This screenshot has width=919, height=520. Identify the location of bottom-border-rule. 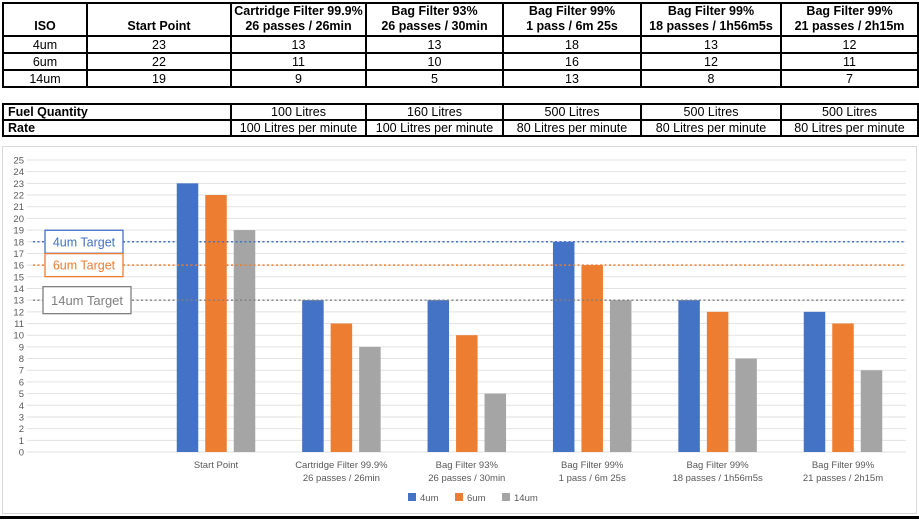
(459, 517).